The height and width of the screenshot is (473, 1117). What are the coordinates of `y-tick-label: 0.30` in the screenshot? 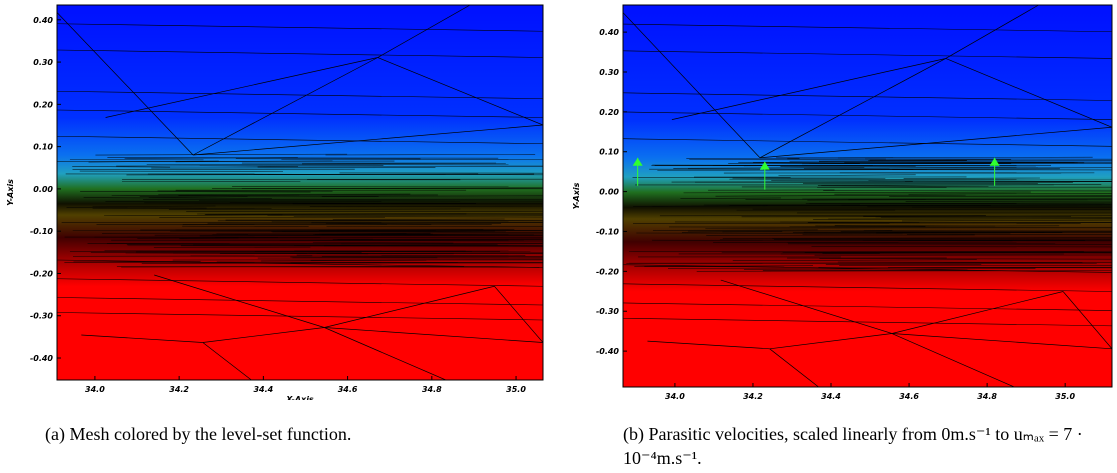 It's located at (609, 72).